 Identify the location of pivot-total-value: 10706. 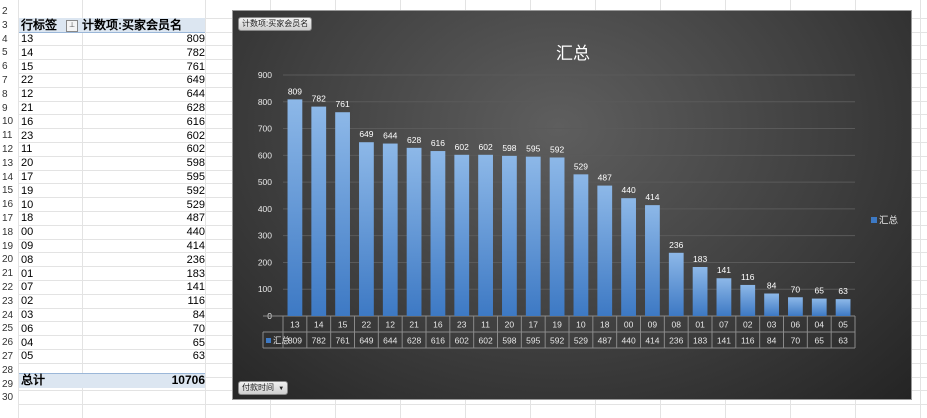
(188, 380).